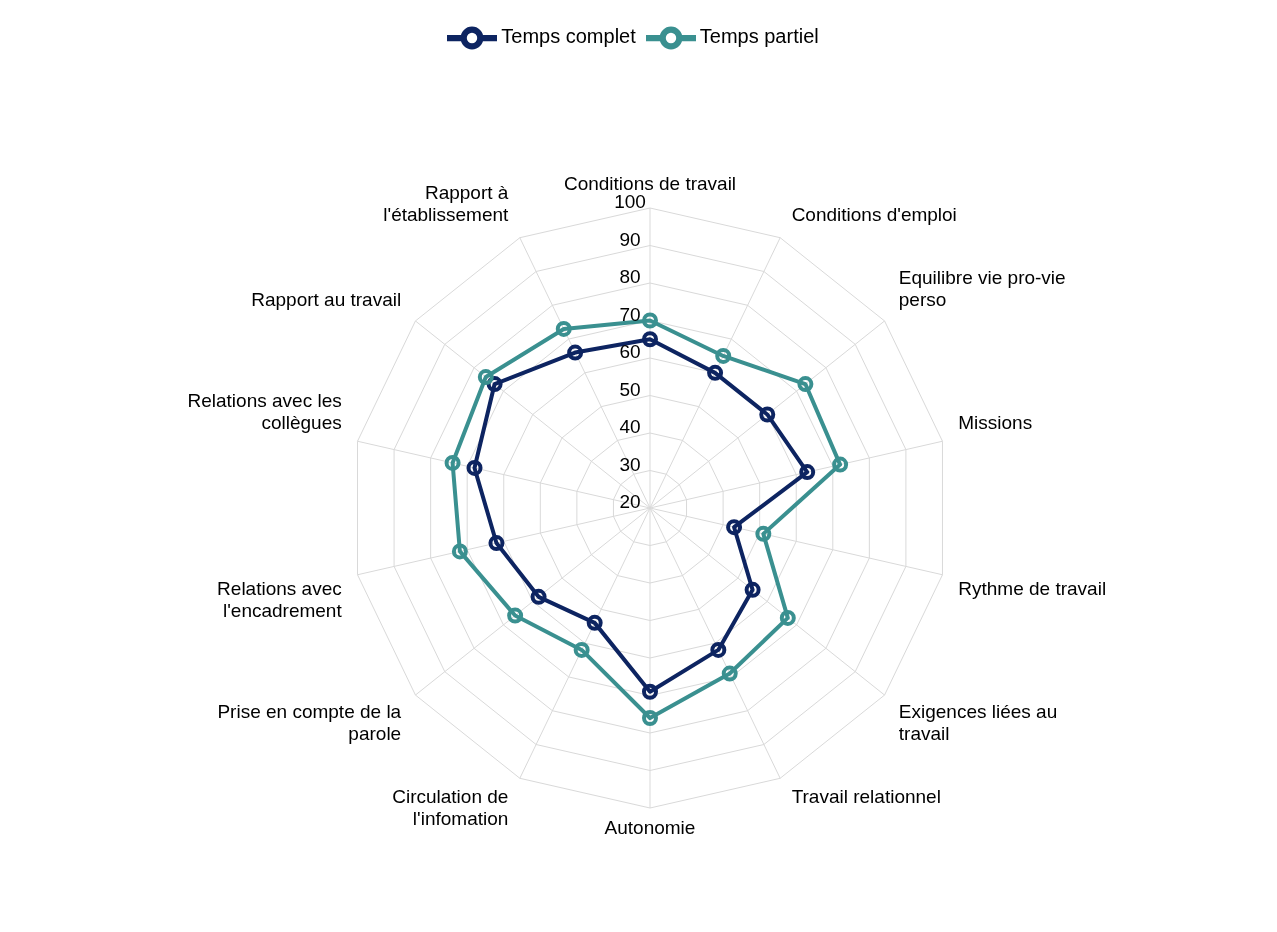  Describe the element at coordinates (630, 276) in the screenshot. I see `y-tick-label: 80` at that location.